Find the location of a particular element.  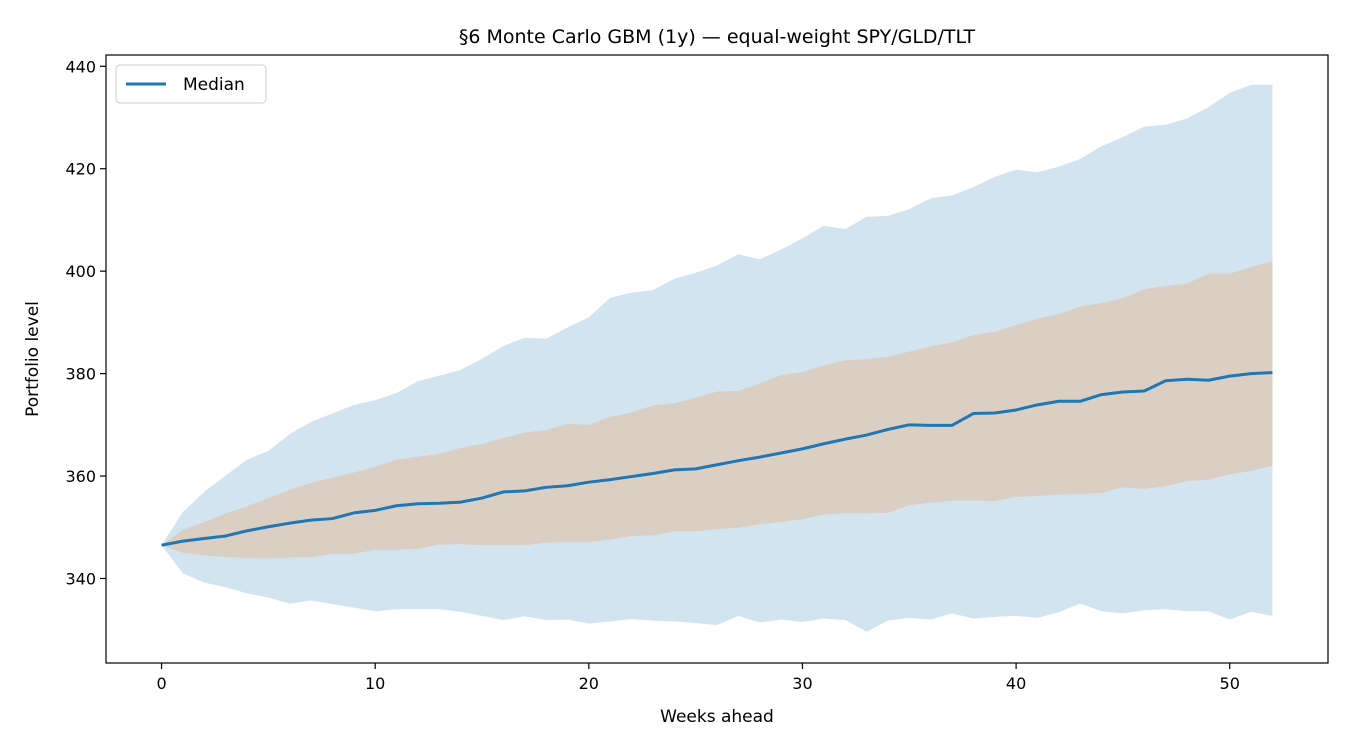

x-tick-label: 30 is located at coordinates (802, 683).